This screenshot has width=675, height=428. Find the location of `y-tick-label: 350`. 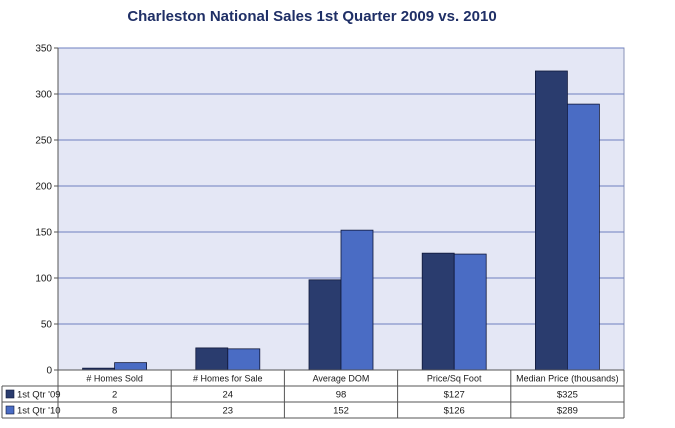

y-tick-label: 350 is located at coordinates (43, 49).